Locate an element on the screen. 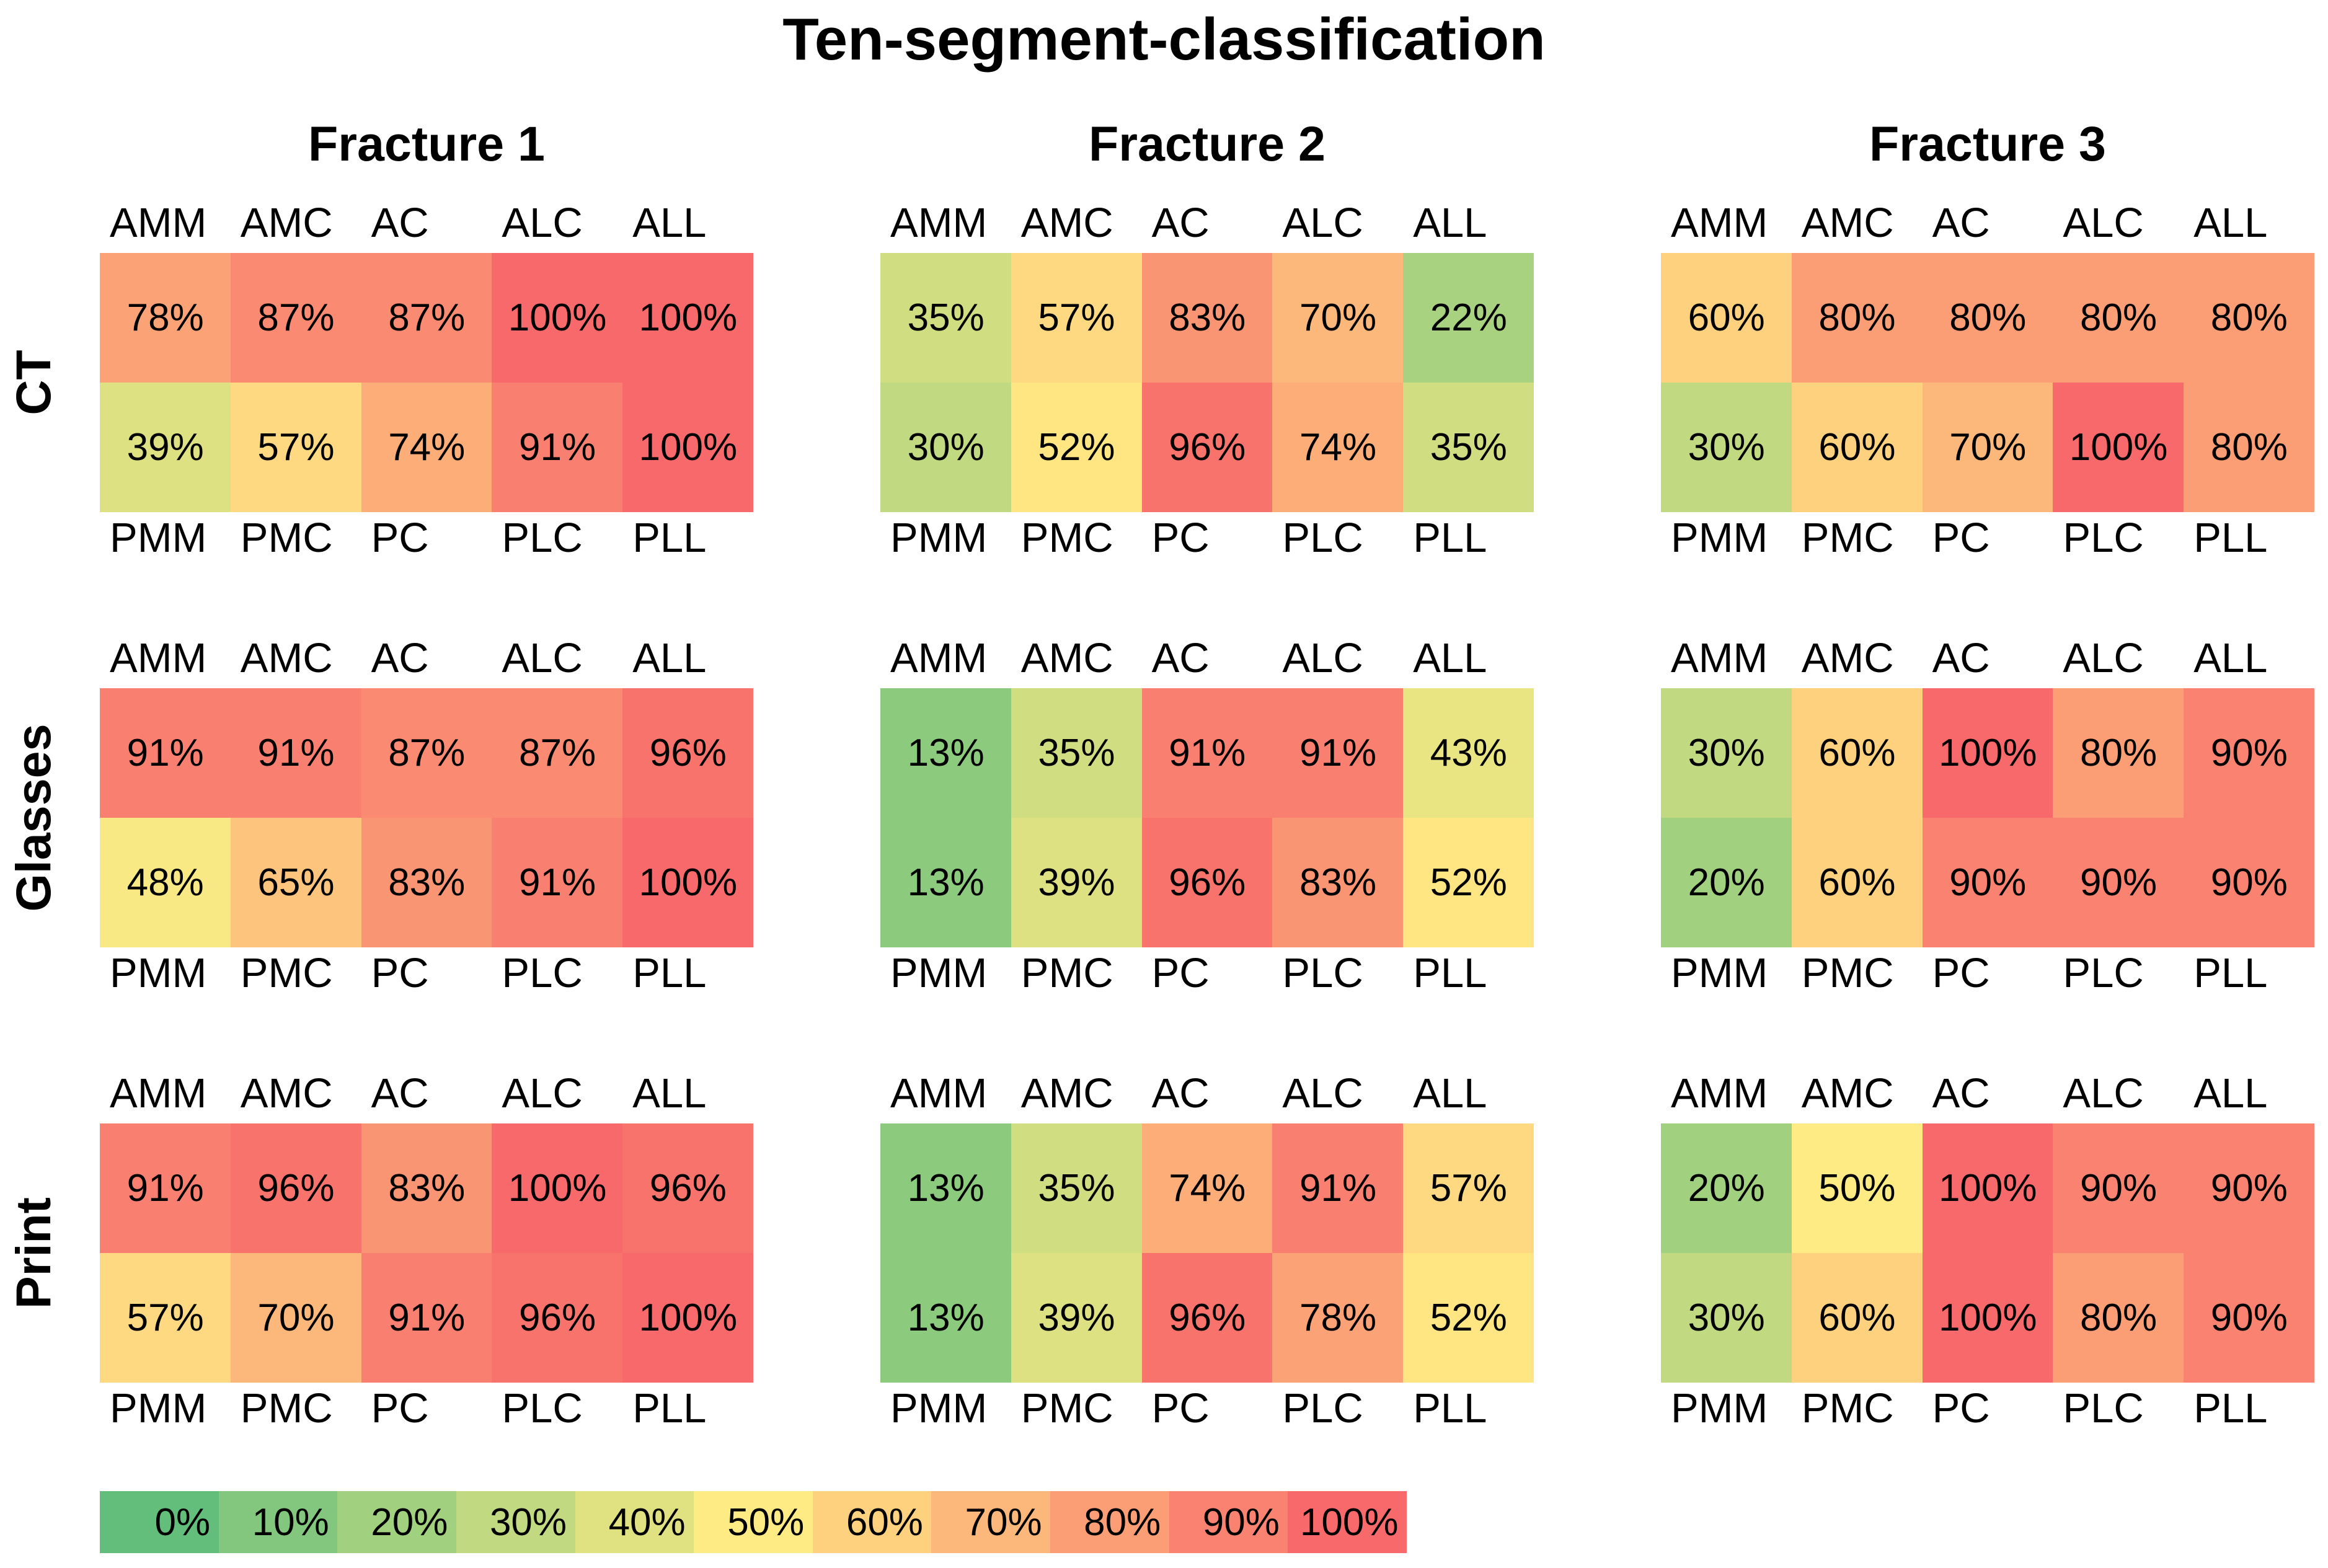 The height and width of the screenshot is (1568, 2328). cell-value: 13 is located at coordinates (929, 1188).